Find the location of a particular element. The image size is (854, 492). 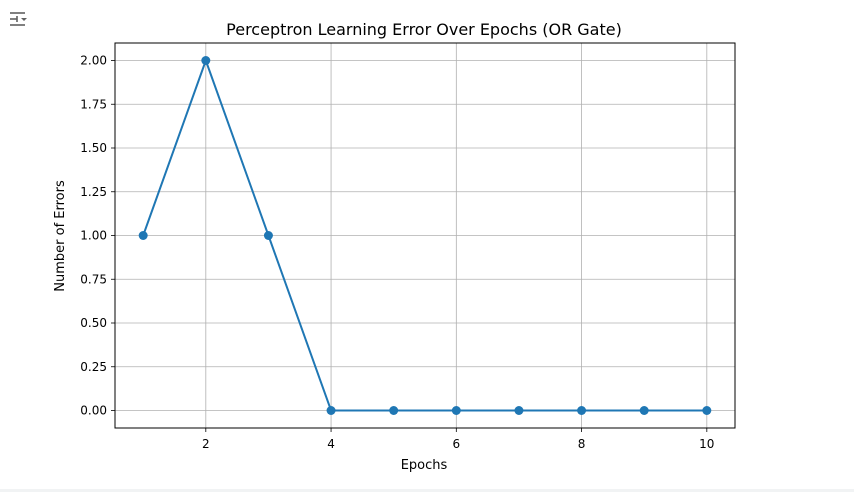

x-tick-label: 6 is located at coordinates (456, 444).